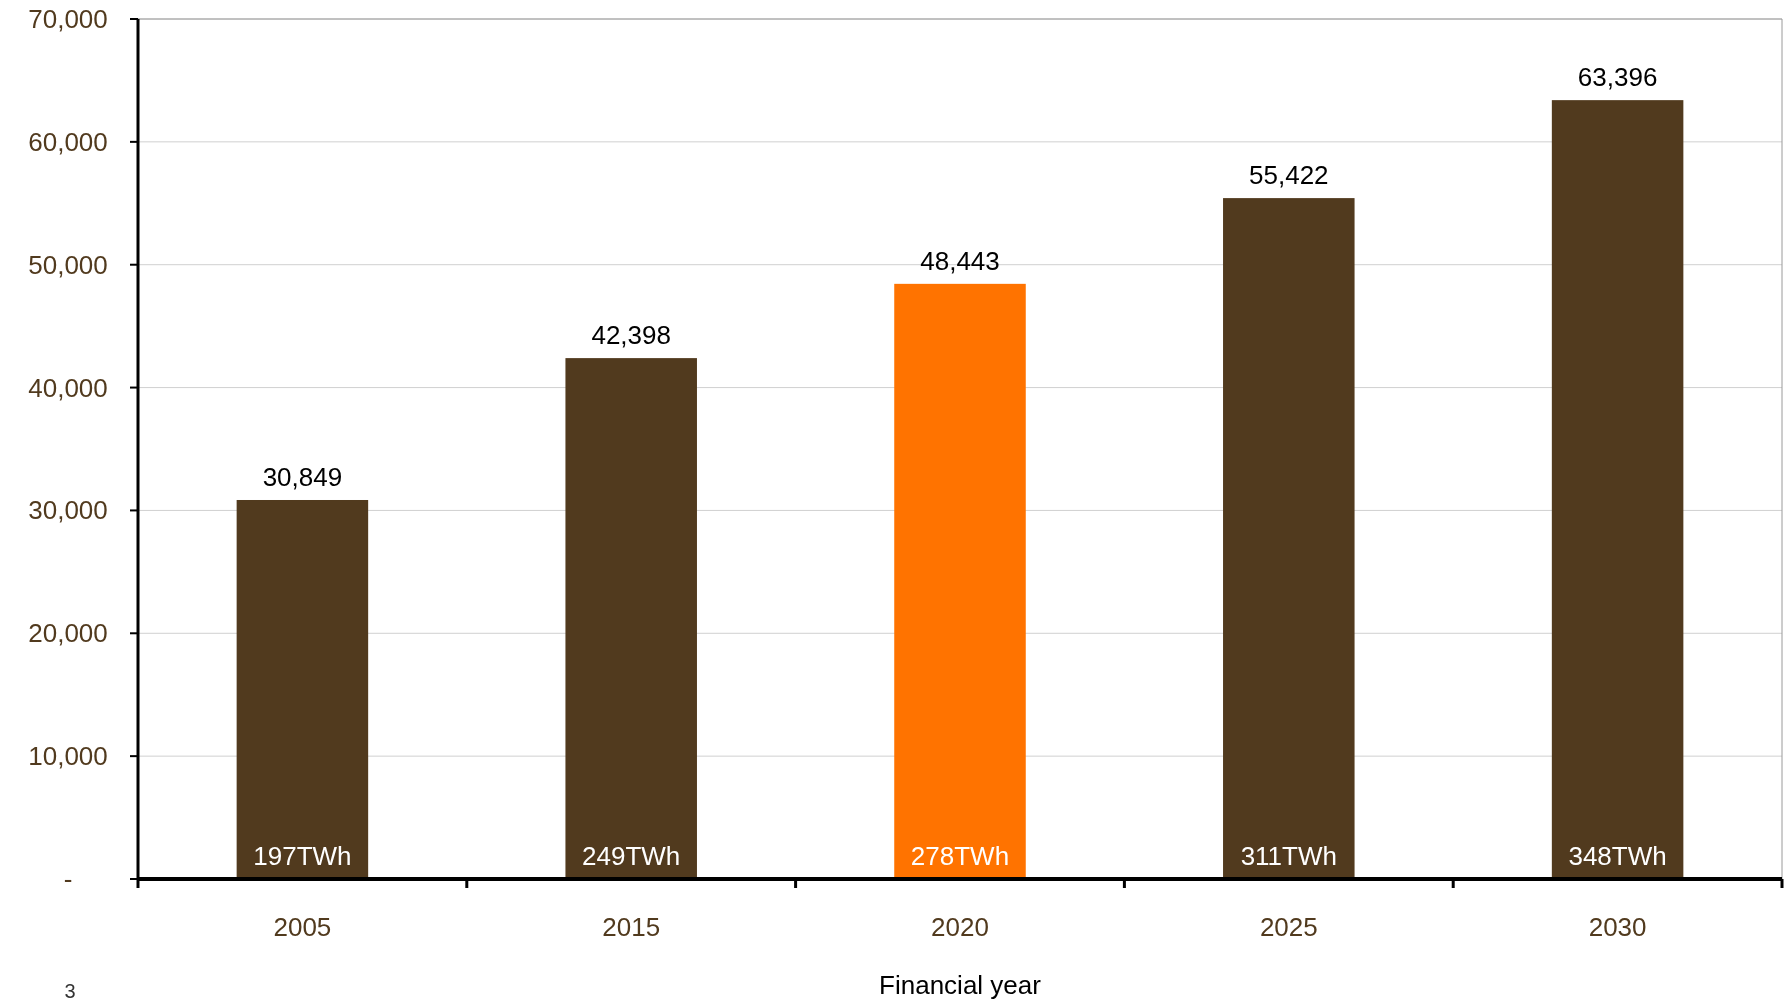  Describe the element at coordinates (631, 927) in the screenshot. I see `x-tick-label: 2015` at that location.